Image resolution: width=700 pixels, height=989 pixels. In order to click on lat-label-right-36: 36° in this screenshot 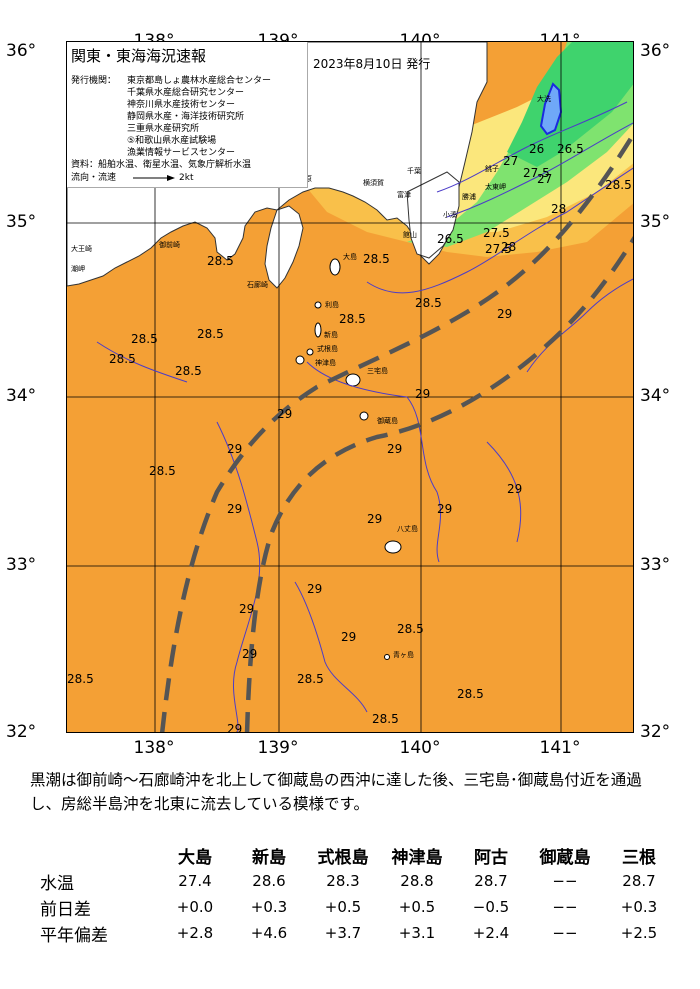, I will do `click(655, 51)`.